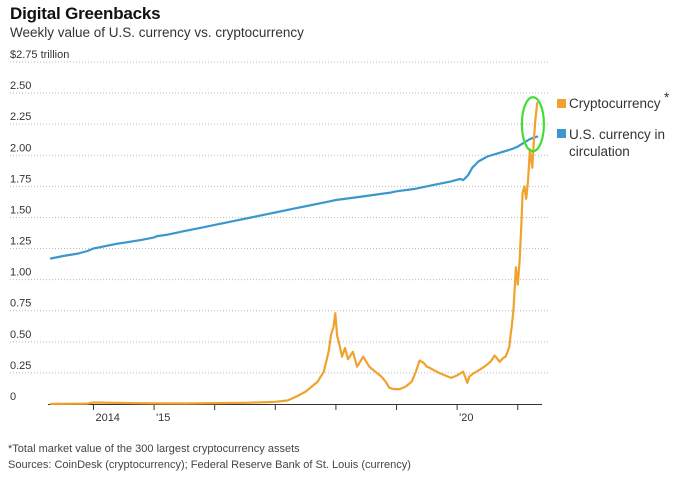 This screenshot has width=686, height=488. I want to click on x-axis: 2014 '15 '20, so click(295, 414).